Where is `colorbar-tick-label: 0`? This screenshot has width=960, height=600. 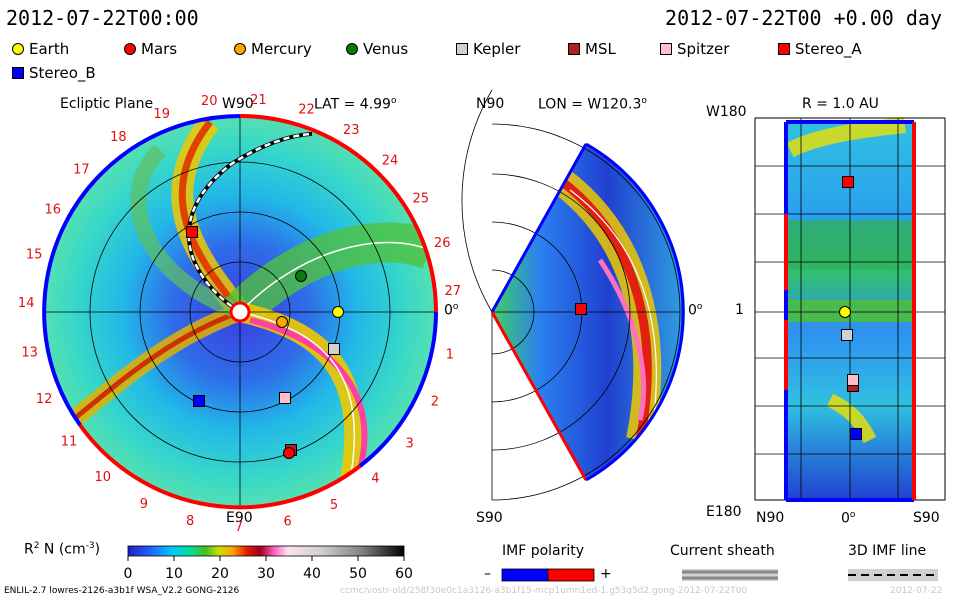
colorbar-tick-label: 0 is located at coordinates (128, 574).